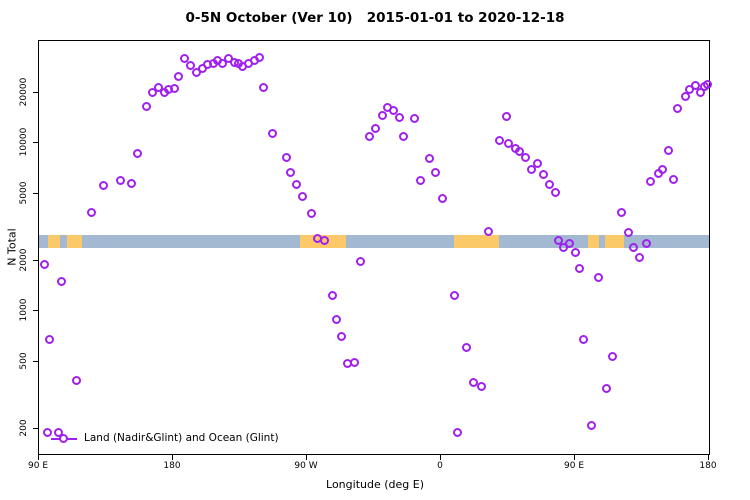 The image size is (750, 500). Describe the element at coordinates (440, 466) in the screenshot. I see `x-tick-label: 0` at that location.